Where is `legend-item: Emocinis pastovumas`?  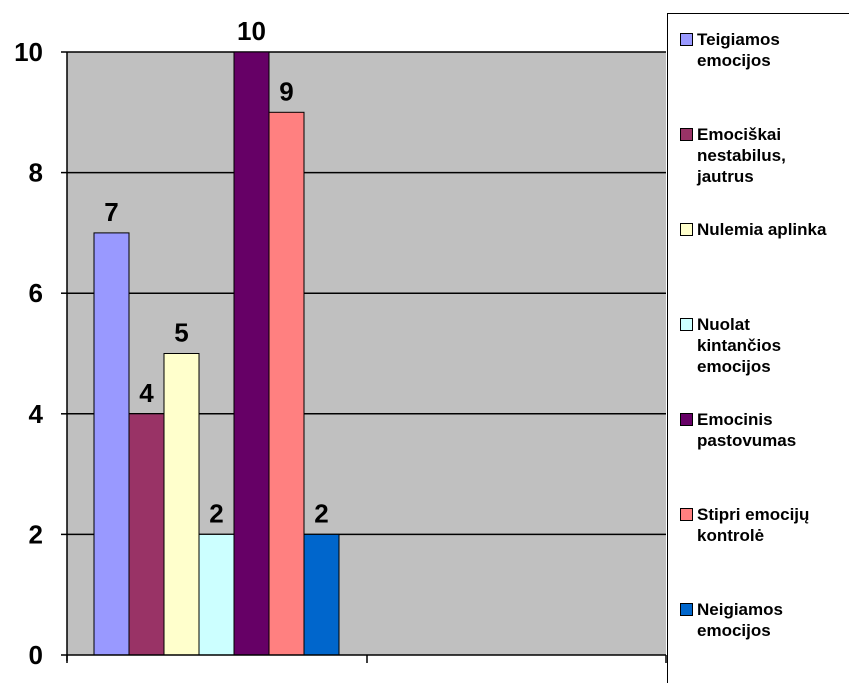 legend-item: Emocinis pastovumas is located at coordinates (764, 430).